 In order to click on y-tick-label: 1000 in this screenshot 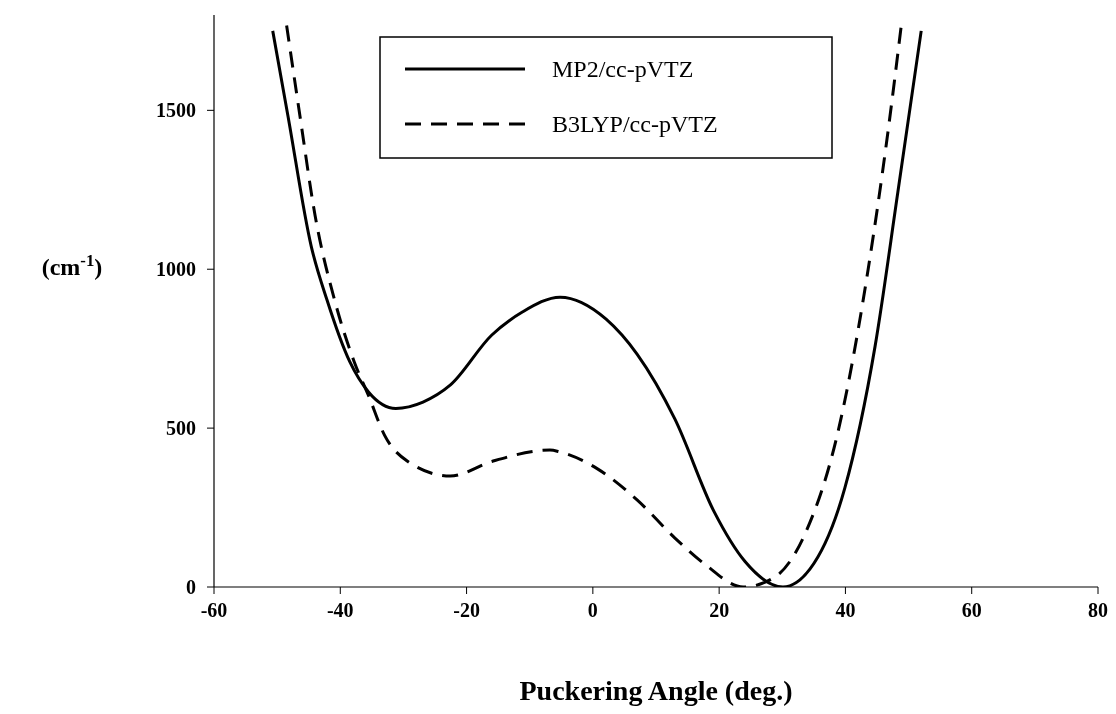, I will do `click(176, 269)`.